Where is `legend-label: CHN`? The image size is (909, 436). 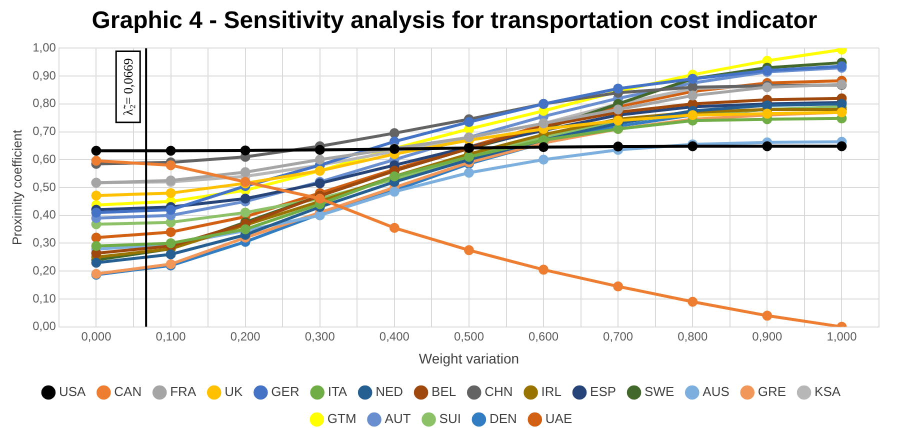
legend-label: CHN is located at coordinates (498, 392).